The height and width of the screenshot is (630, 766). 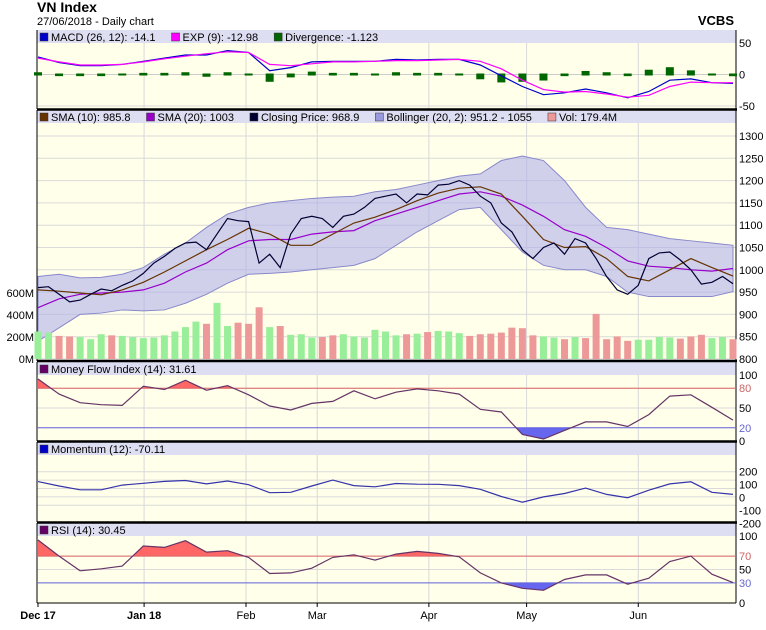 What do you see at coordinates (196, 118) in the screenshot?
I see `legend-label: SMA (20): 1003` at bounding box center [196, 118].